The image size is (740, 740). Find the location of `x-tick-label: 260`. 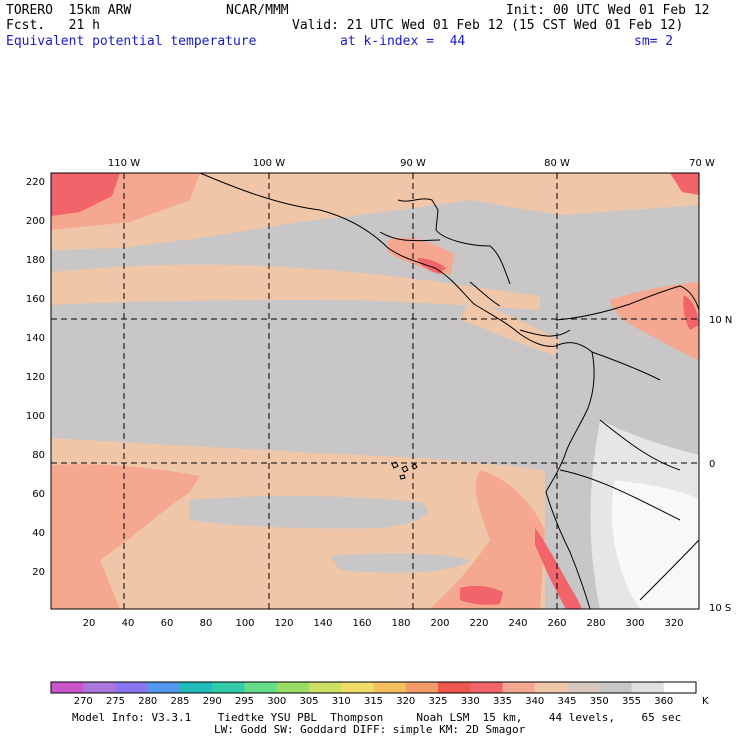

x-tick-label: 260 is located at coordinates (556, 623).